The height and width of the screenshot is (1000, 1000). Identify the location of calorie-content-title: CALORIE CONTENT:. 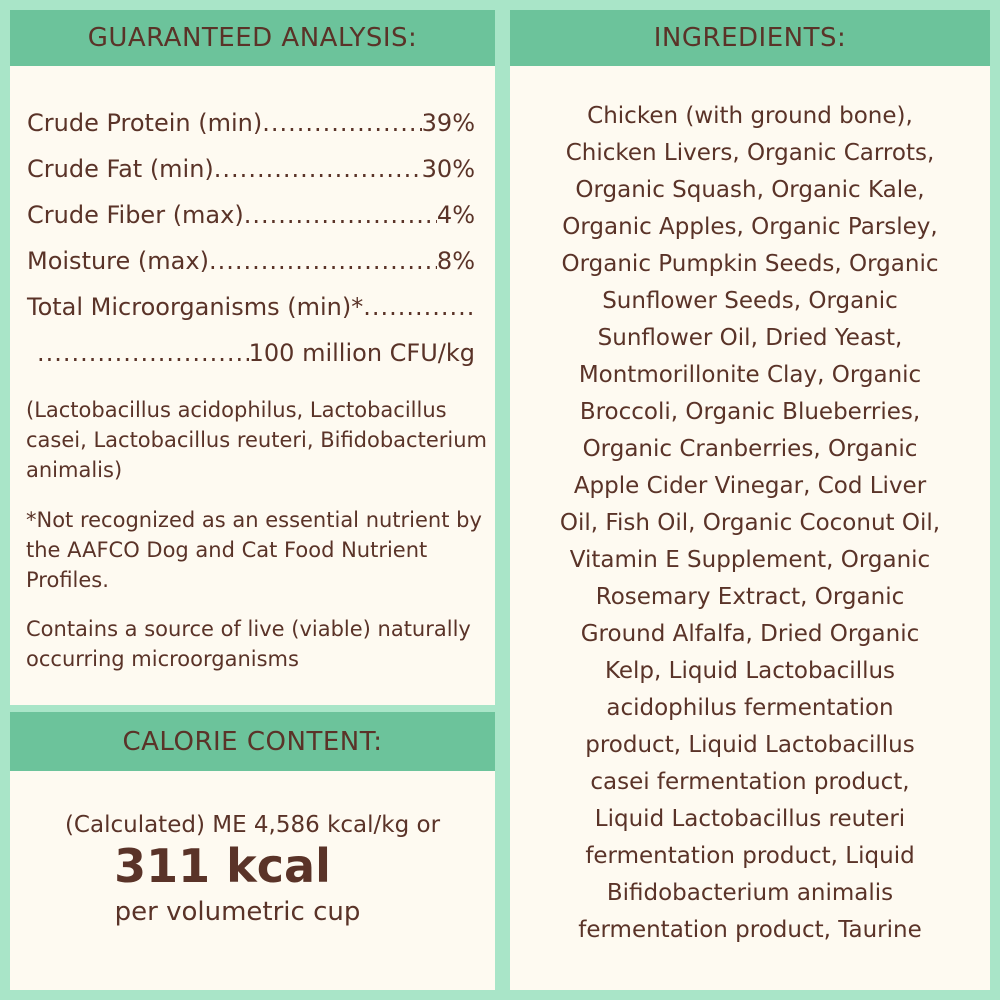
(252, 741).